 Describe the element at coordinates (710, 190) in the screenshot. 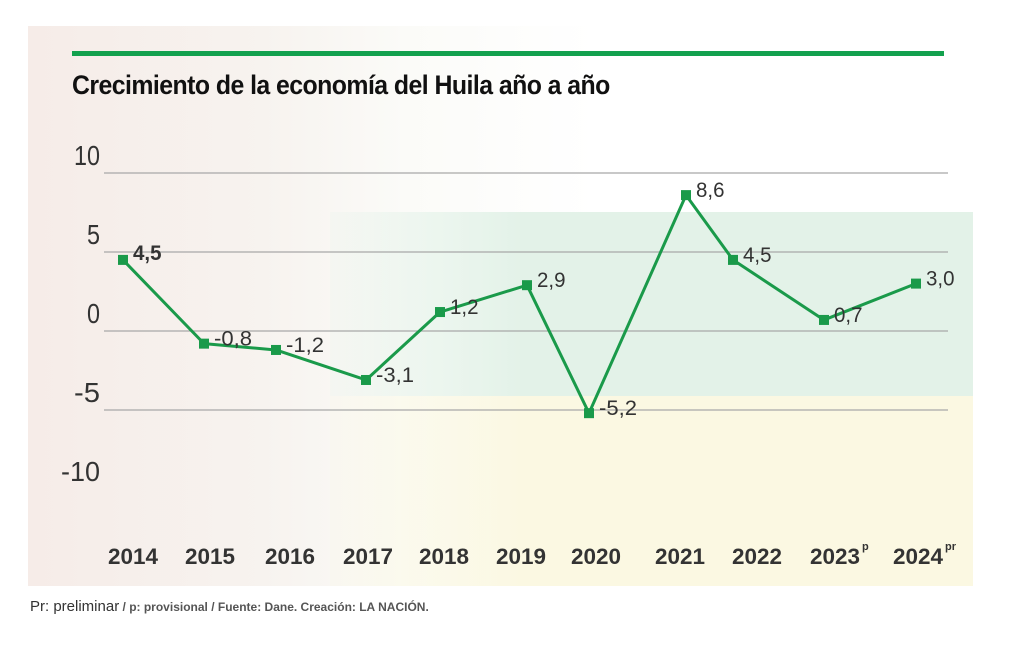

I see `data-label: 8,6` at that location.